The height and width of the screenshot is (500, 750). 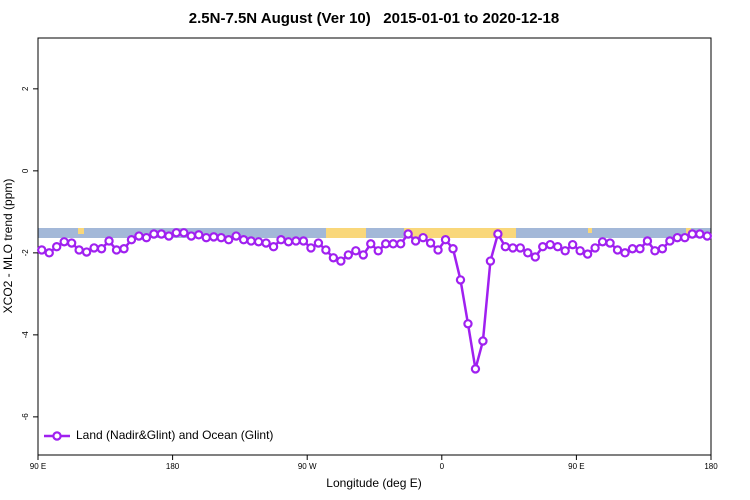 I want to click on legend-marker, so click(x=57, y=436).